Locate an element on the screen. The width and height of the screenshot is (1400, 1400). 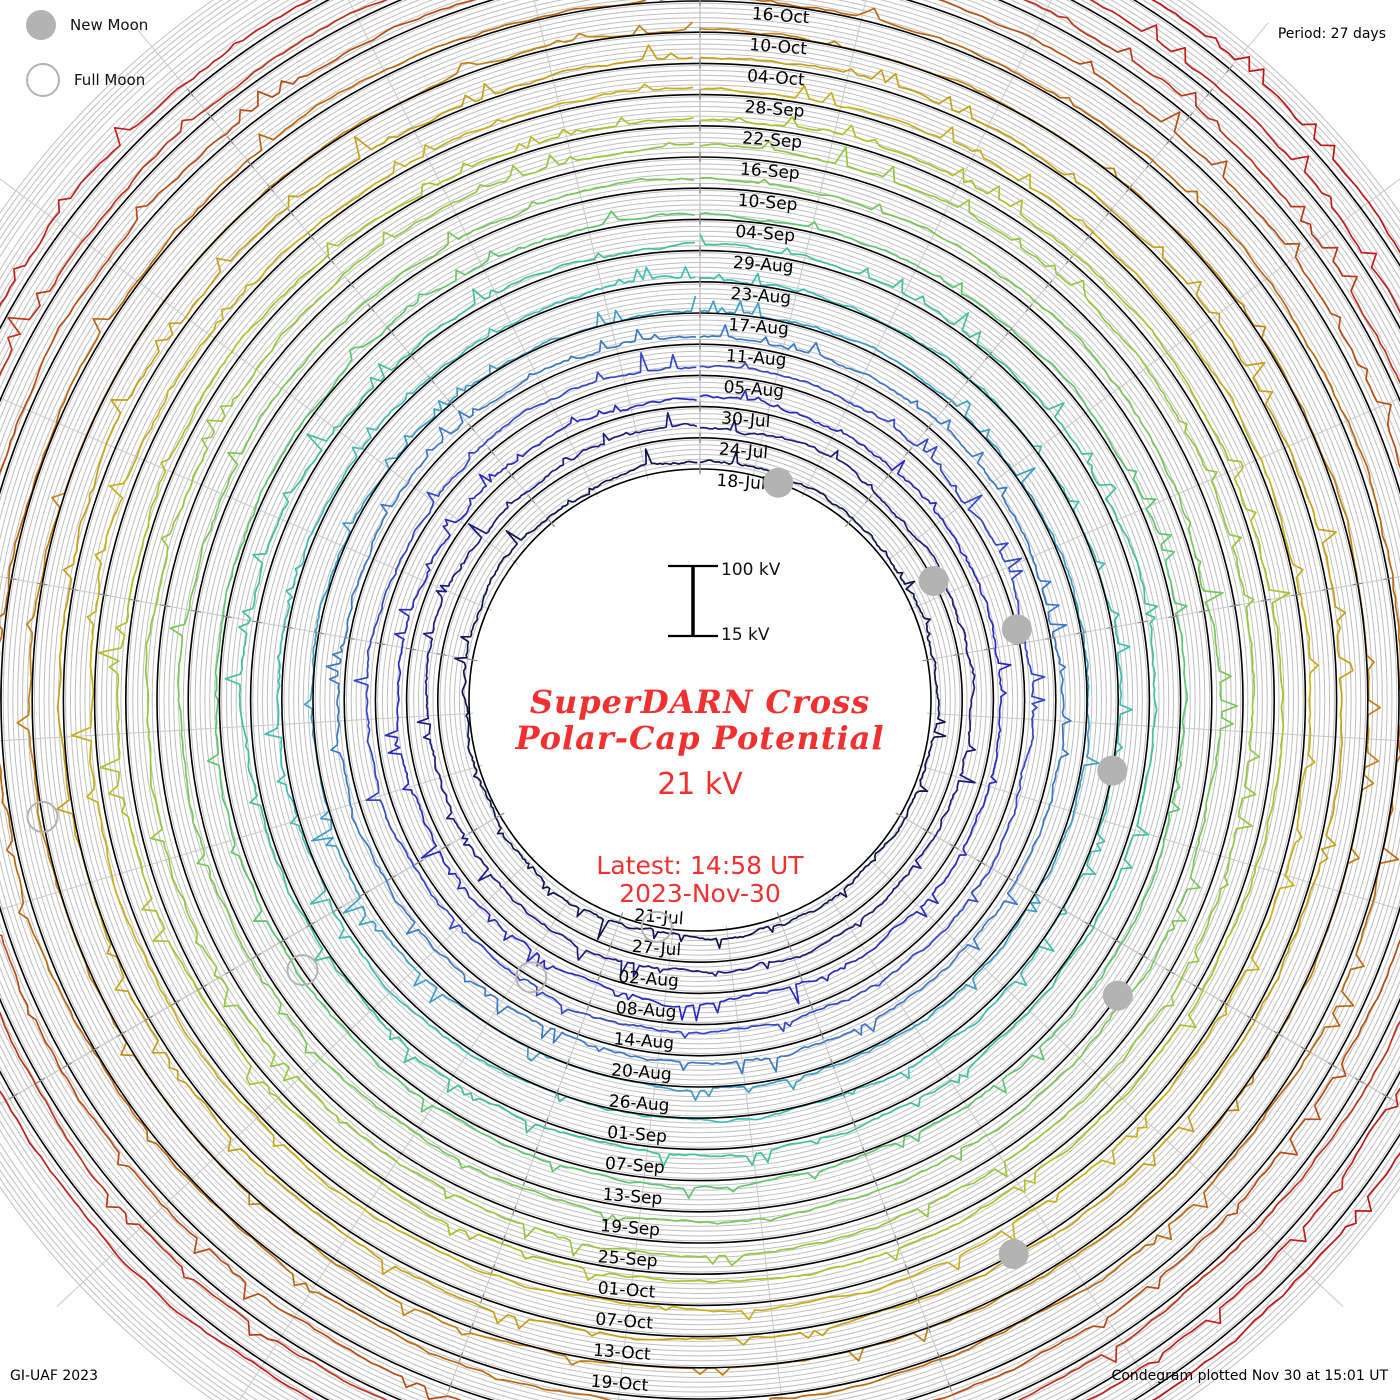
ring-mid-date-label: 14-Aug is located at coordinates (644, 1041).